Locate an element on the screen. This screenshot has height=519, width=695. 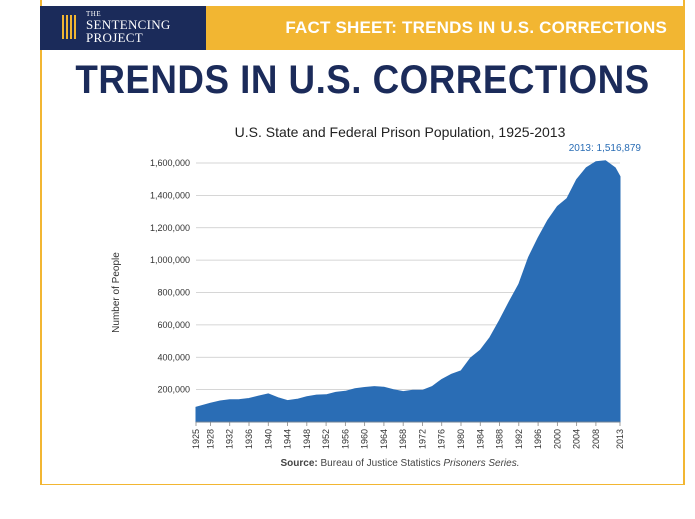
logo-text: THE SENTENCING PROJECT is located at coordinates (128, 27).